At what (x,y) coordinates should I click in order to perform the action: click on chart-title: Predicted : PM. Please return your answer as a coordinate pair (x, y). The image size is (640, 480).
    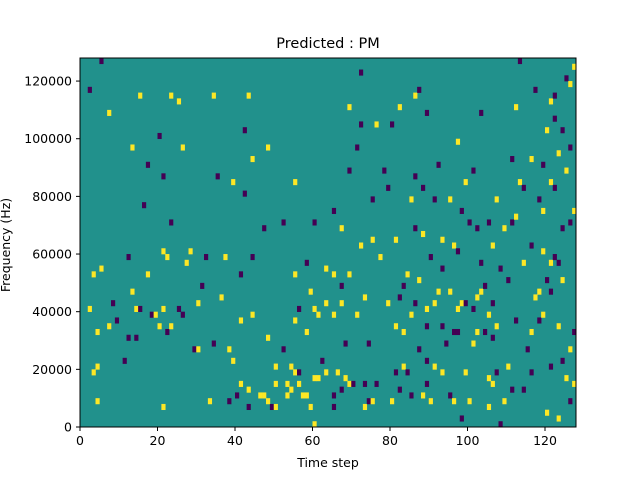
    Looking at the image, I should click on (327, 44).